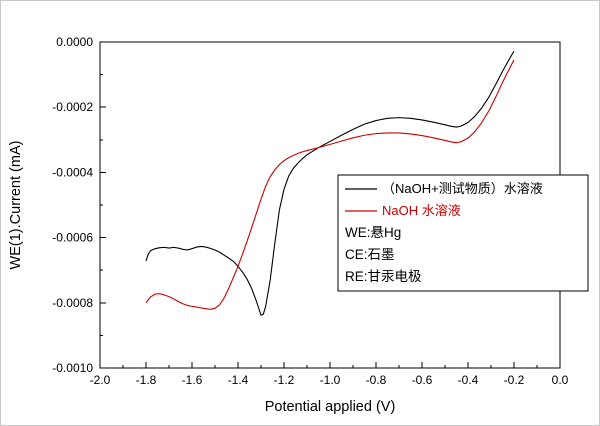  Describe the element at coordinates (238, 380) in the screenshot. I see `x-tick-label: -1.4` at that location.